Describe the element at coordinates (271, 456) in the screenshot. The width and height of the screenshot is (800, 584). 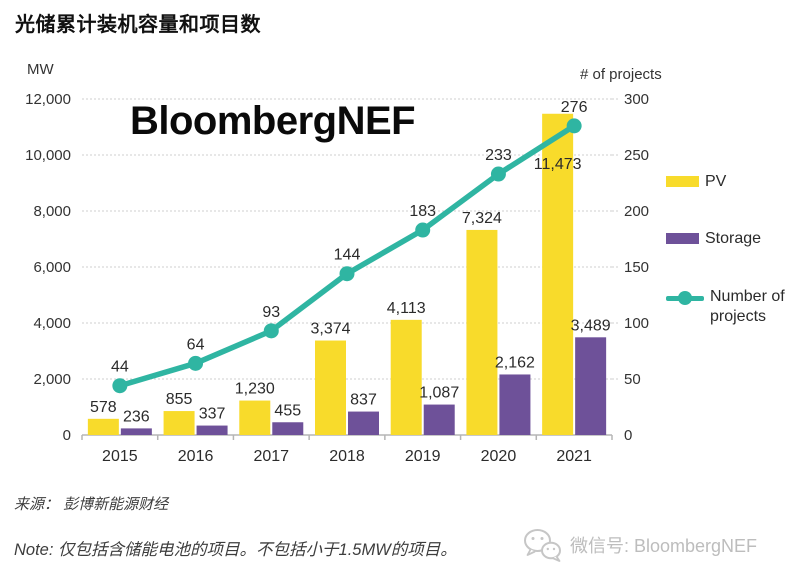
I see `x-axis-year-label: 2017` at that location.